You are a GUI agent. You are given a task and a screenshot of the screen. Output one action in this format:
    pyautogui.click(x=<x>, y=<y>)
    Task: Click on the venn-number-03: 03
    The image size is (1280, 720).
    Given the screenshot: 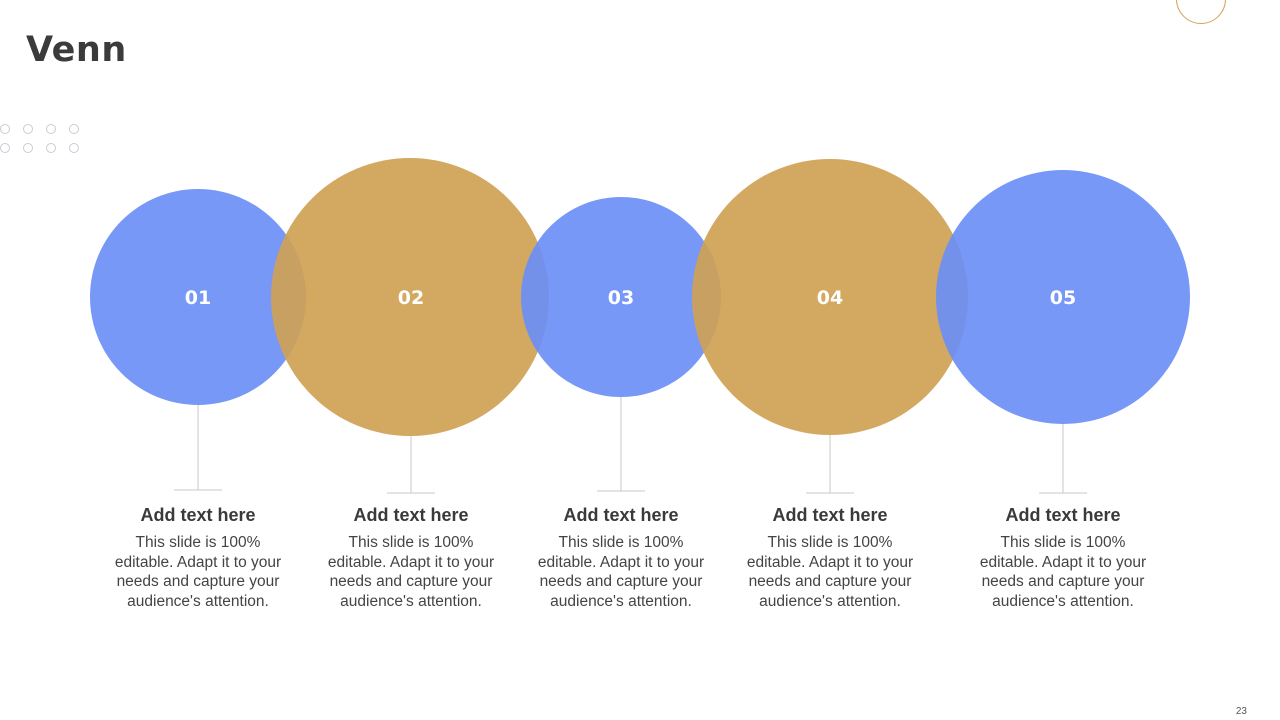 What is the action you would take?
    pyautogui.click(x=621, y=298)
    